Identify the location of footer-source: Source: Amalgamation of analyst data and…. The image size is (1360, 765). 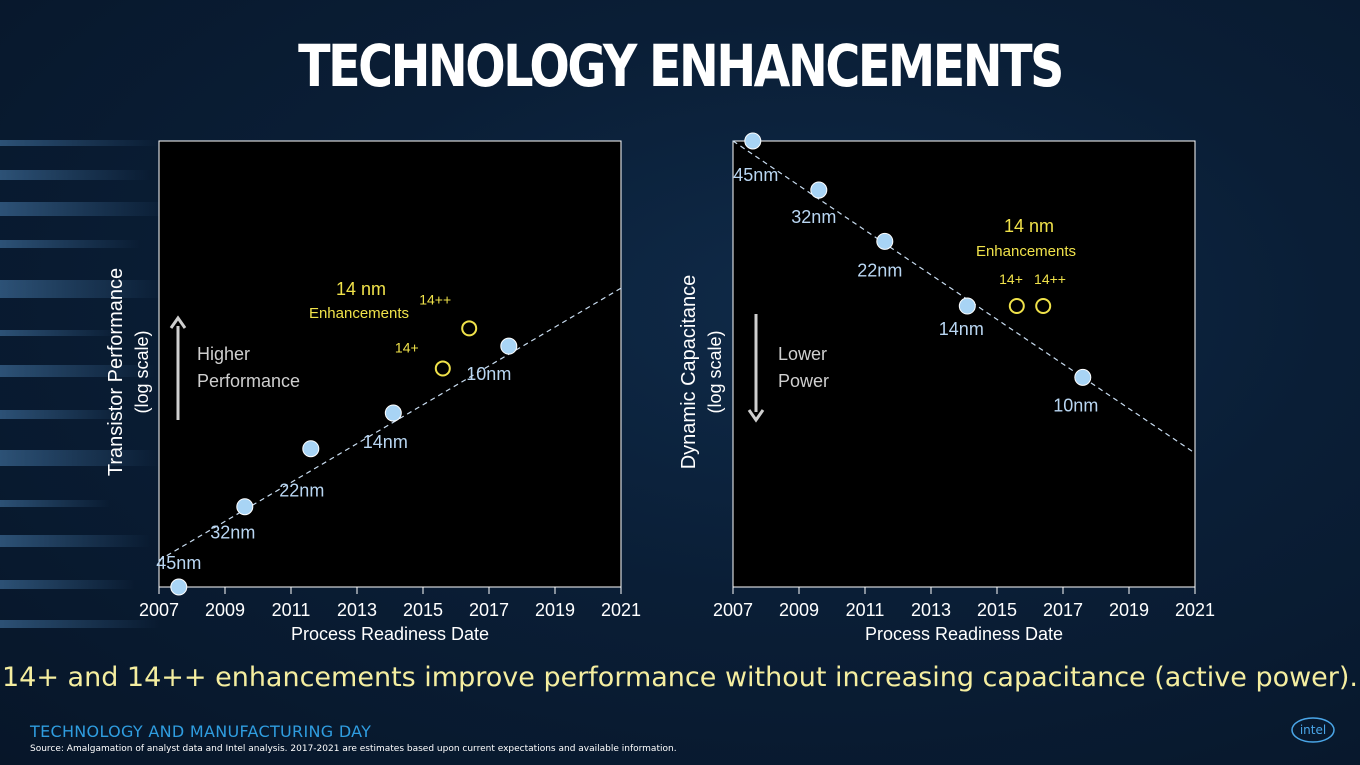
(353, 749).